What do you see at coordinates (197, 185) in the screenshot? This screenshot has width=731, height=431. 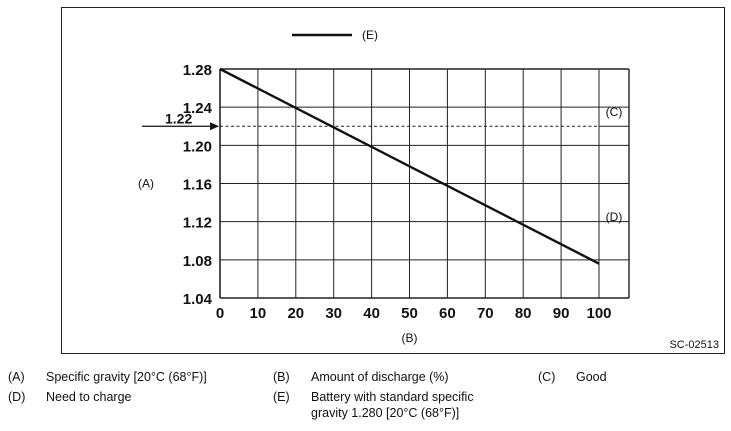 I see `y-tick-label: 1.16` at bounding box center [197, 185].